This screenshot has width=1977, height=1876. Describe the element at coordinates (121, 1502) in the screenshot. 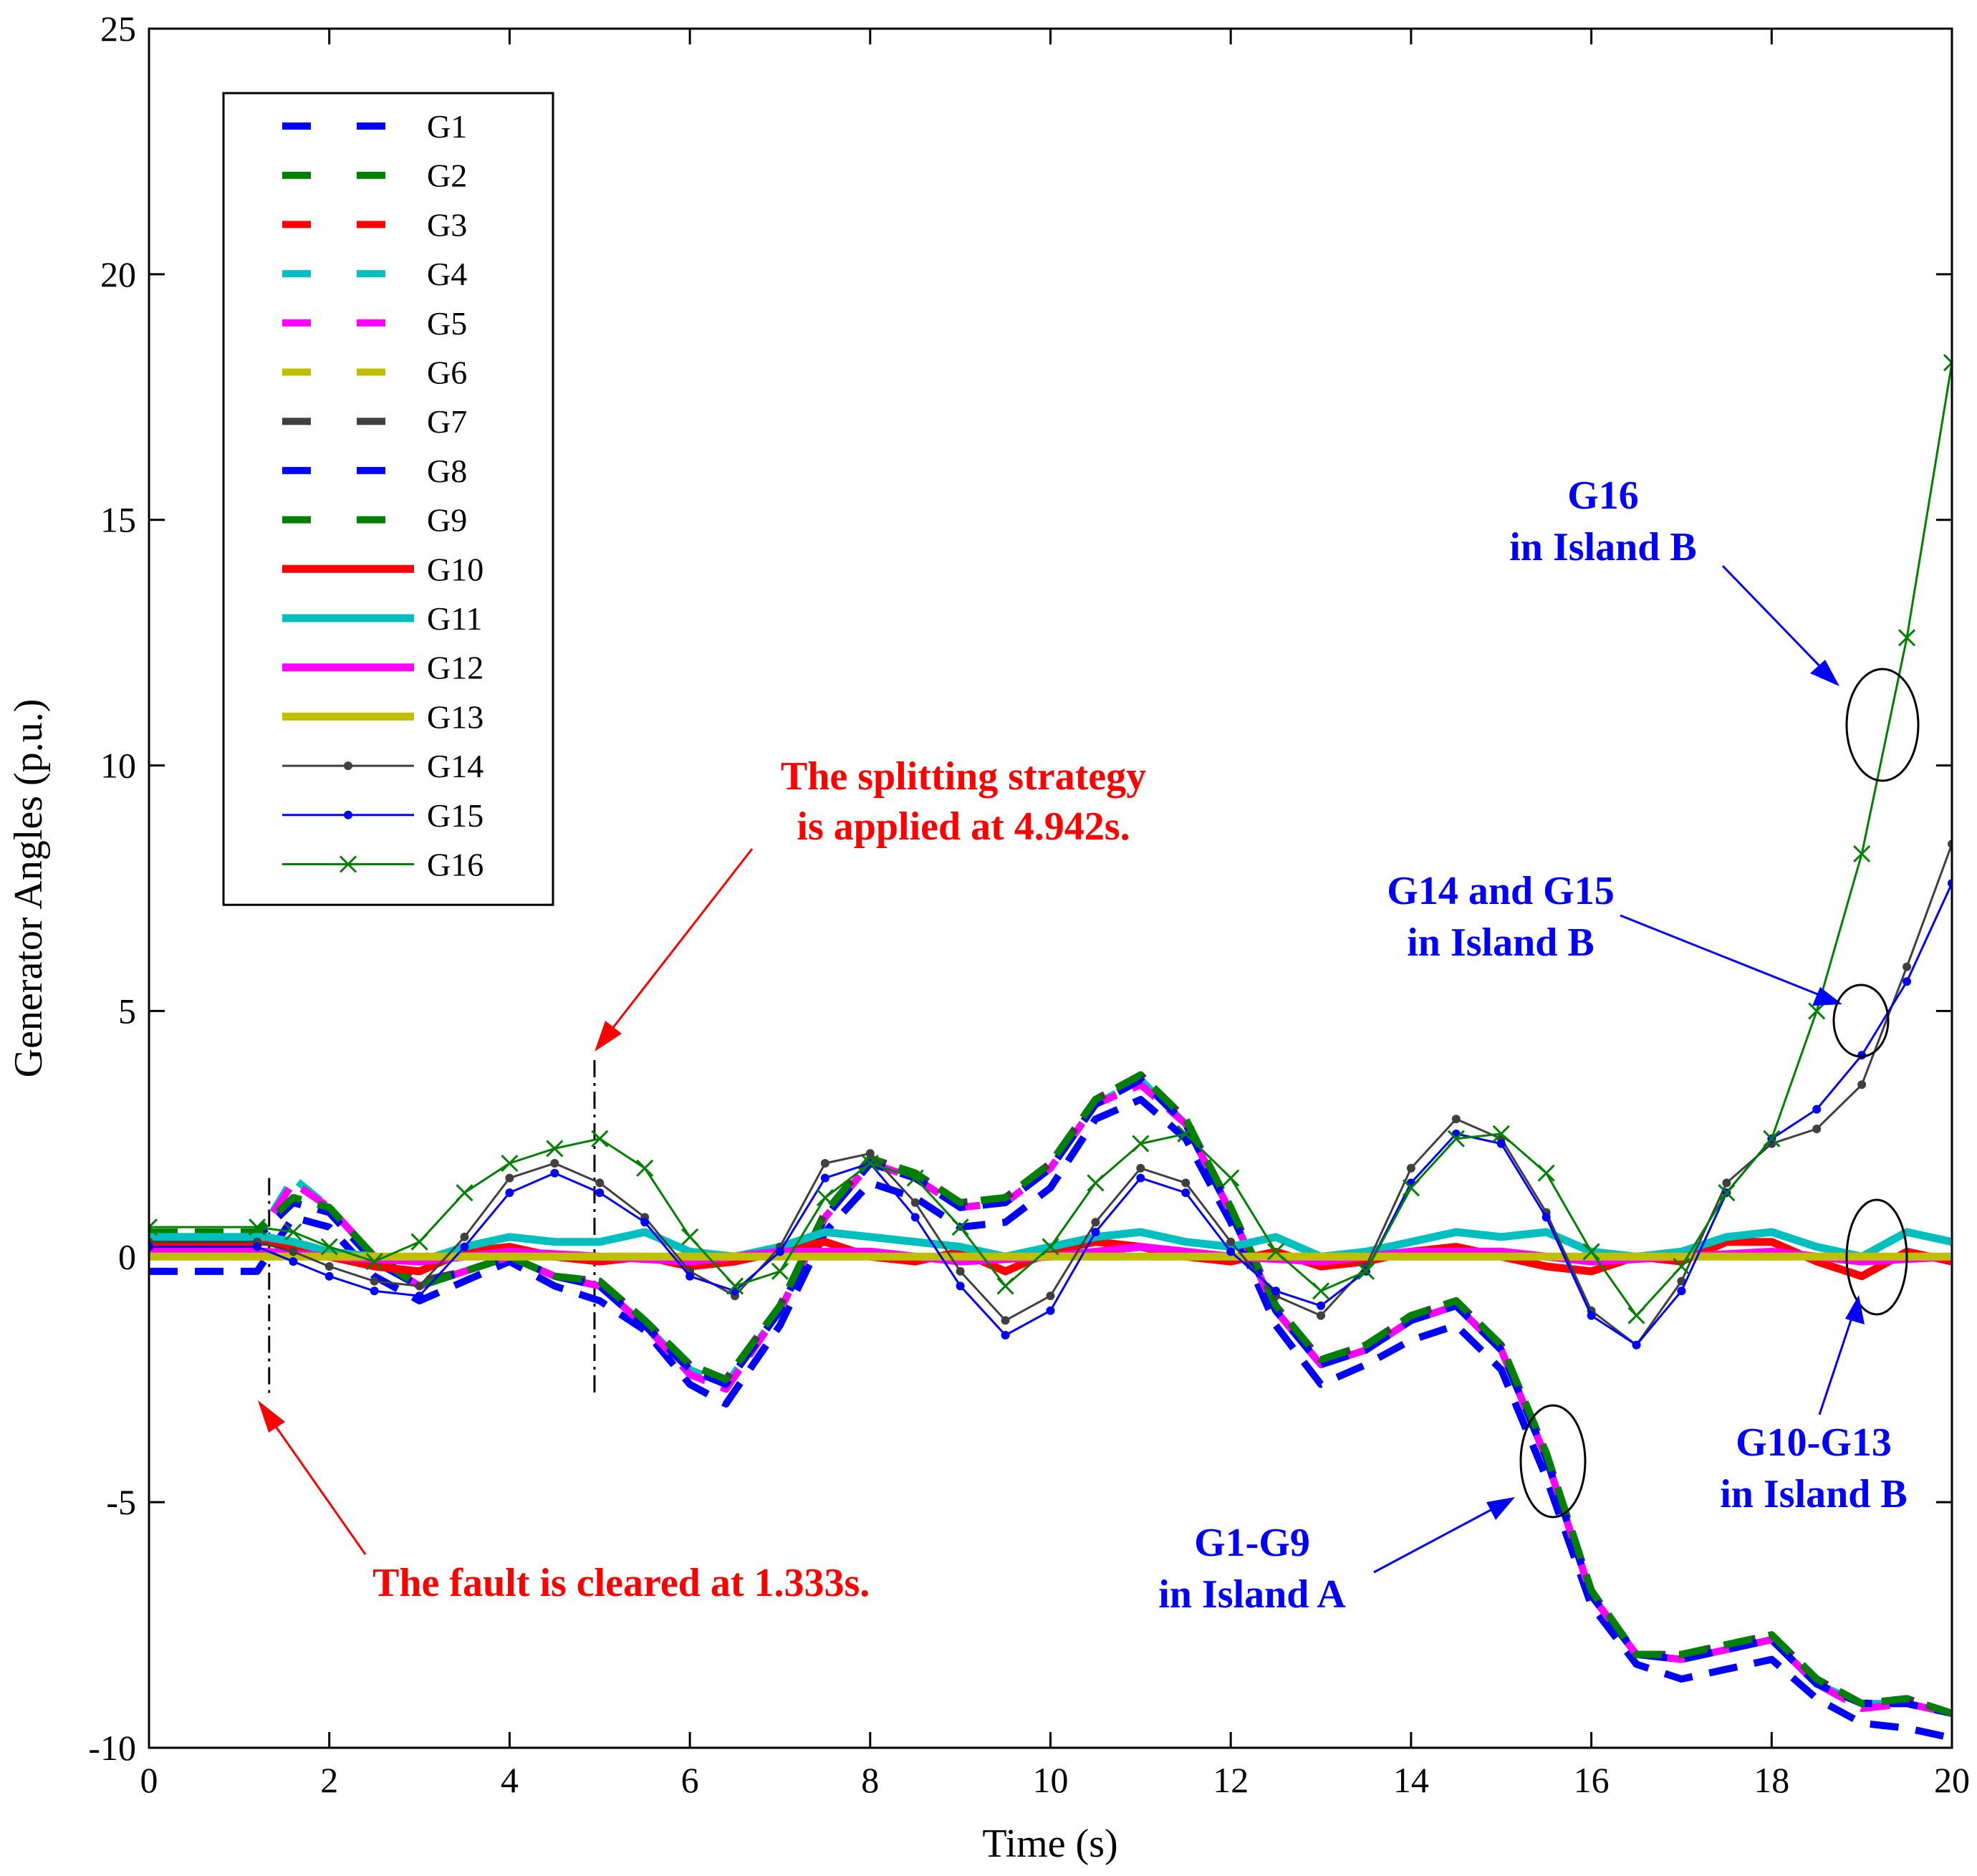

I see `y-tick-label: -5` at that location.